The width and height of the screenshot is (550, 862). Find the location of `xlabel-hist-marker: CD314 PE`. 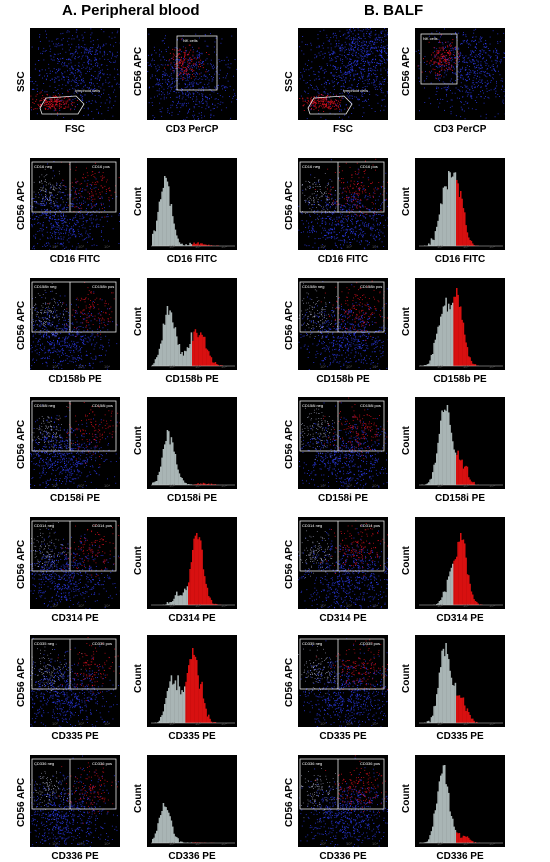

xlabel-hist-marker: CD314 PE is located at coordinates (460, 618).